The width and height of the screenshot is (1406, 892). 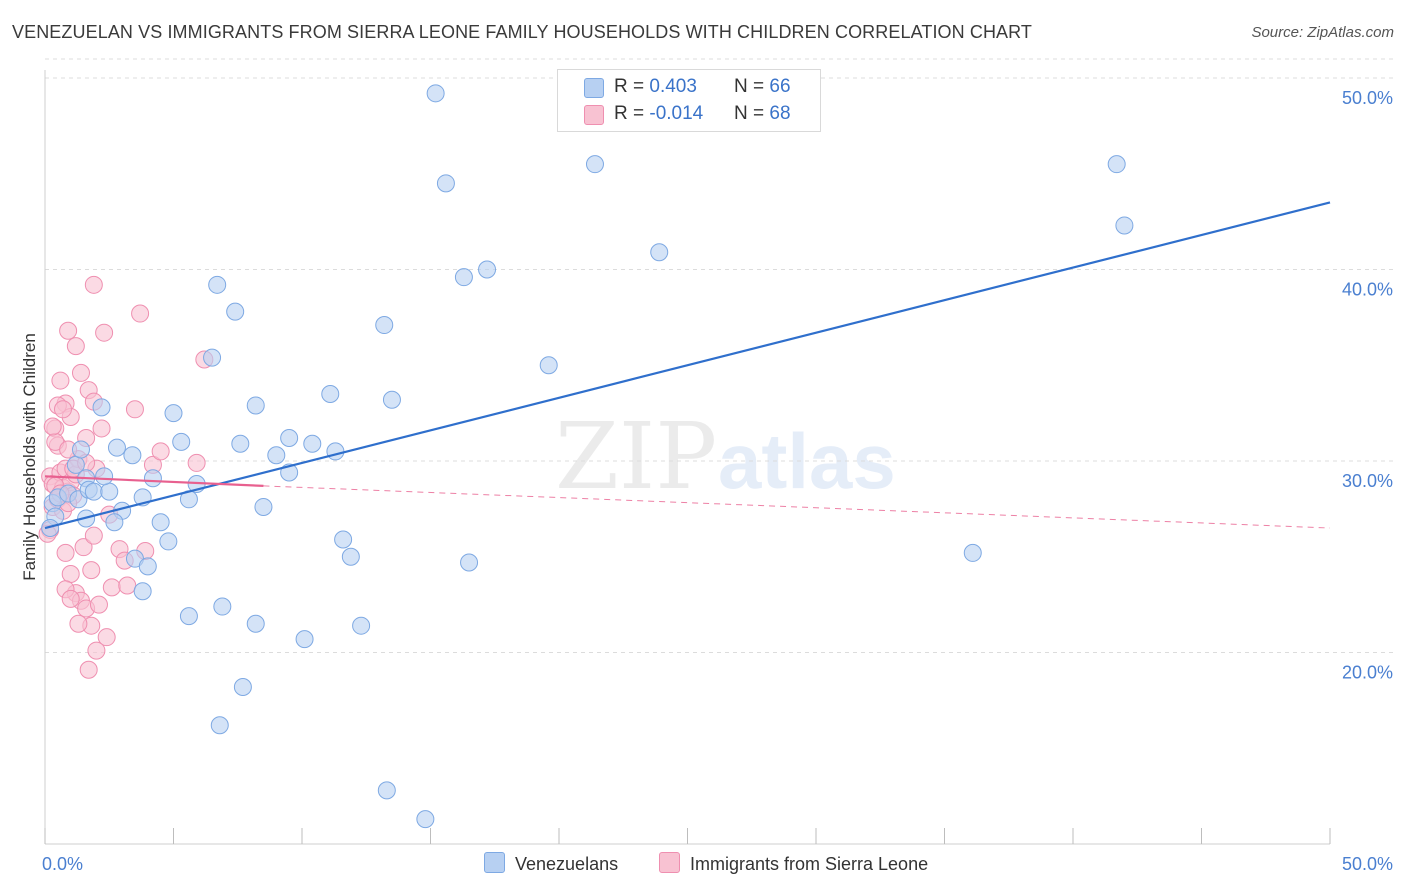 I want to click on legend-label-sierra-leone: Immigrants from Sierra Leone, so click(x=809, y=864).